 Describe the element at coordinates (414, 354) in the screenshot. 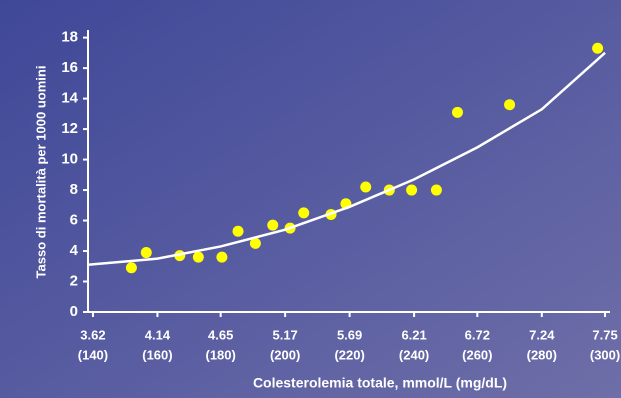

I see `x-tick-label: (240)` at that location.